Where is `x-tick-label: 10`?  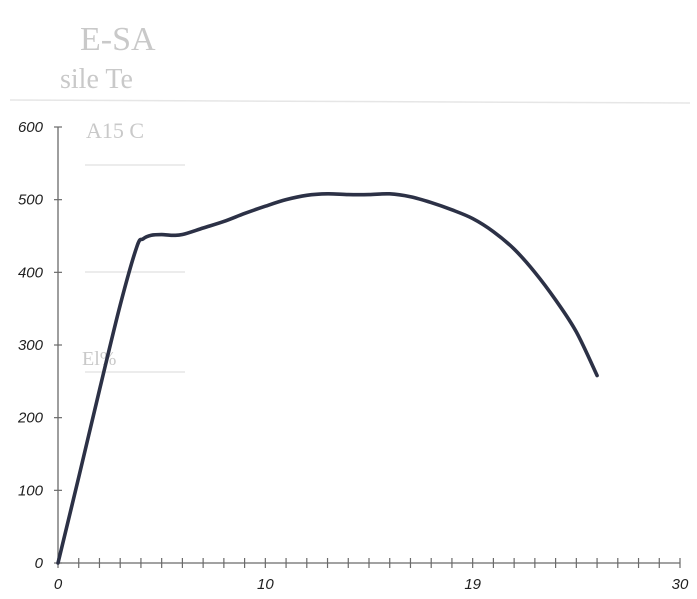
x-tick-label: 10 is located at coordinates (265, 584).